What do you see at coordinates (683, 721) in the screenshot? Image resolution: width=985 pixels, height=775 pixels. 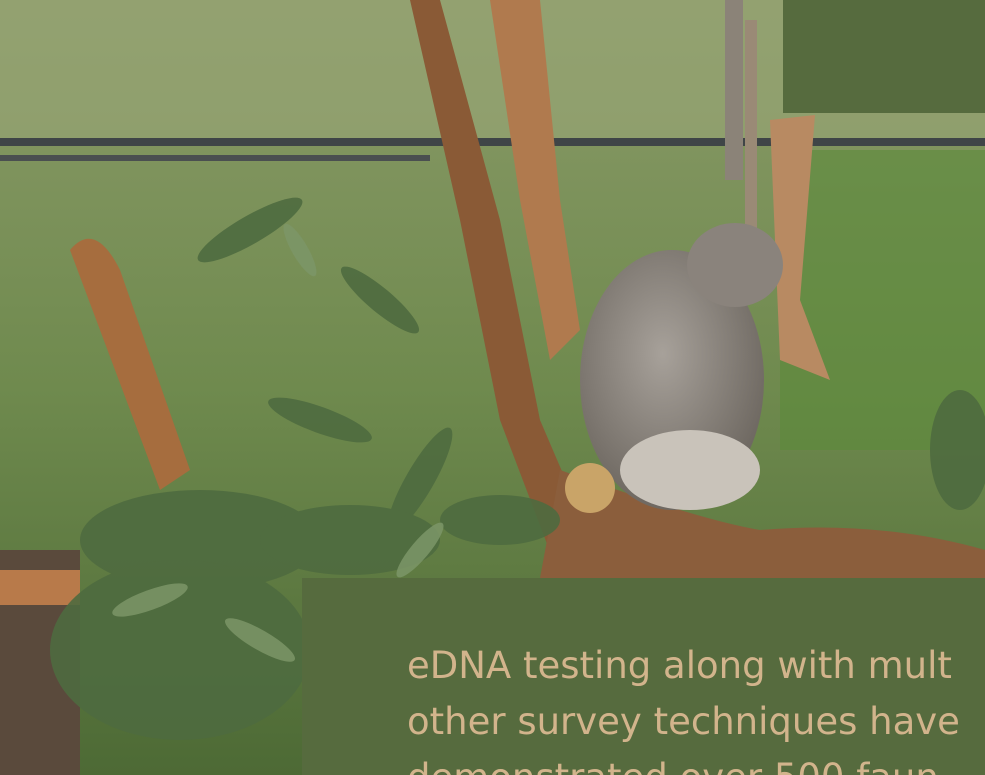 I see `text-line: other survey techniques have` at bounding box center [683, 721].